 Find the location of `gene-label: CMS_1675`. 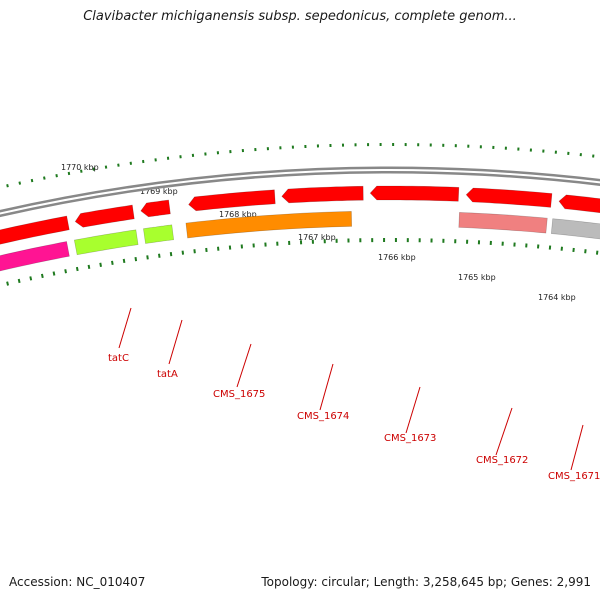

gene-label: CMS_1675 is located at coordinates (239, 394).